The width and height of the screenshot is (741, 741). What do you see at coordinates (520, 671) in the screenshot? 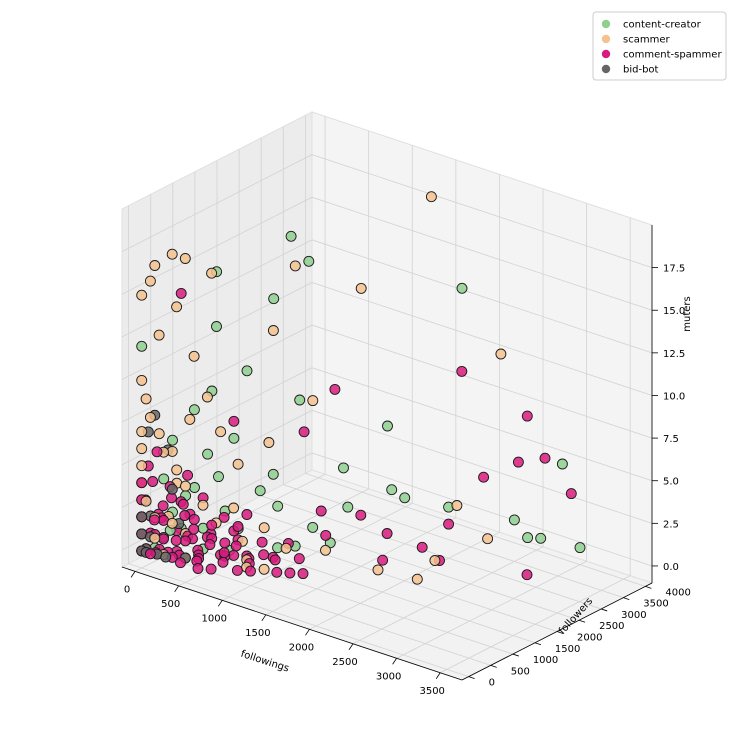
I see `y-tick-label: 500` at bounding box center [520, 671].